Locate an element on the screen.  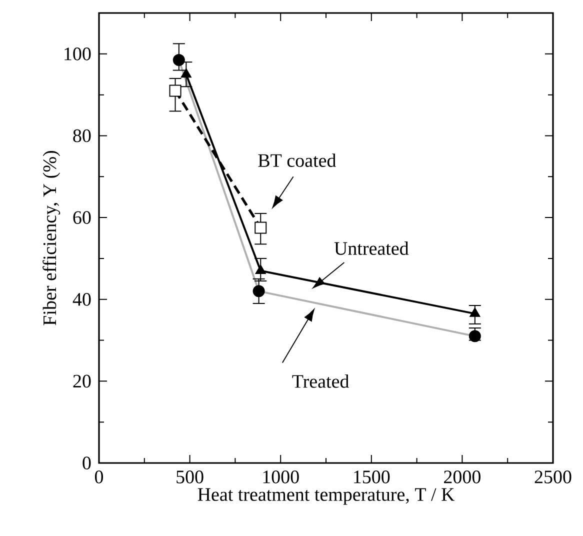
y-tick-label: 60 is located at coordinates (82, 217).